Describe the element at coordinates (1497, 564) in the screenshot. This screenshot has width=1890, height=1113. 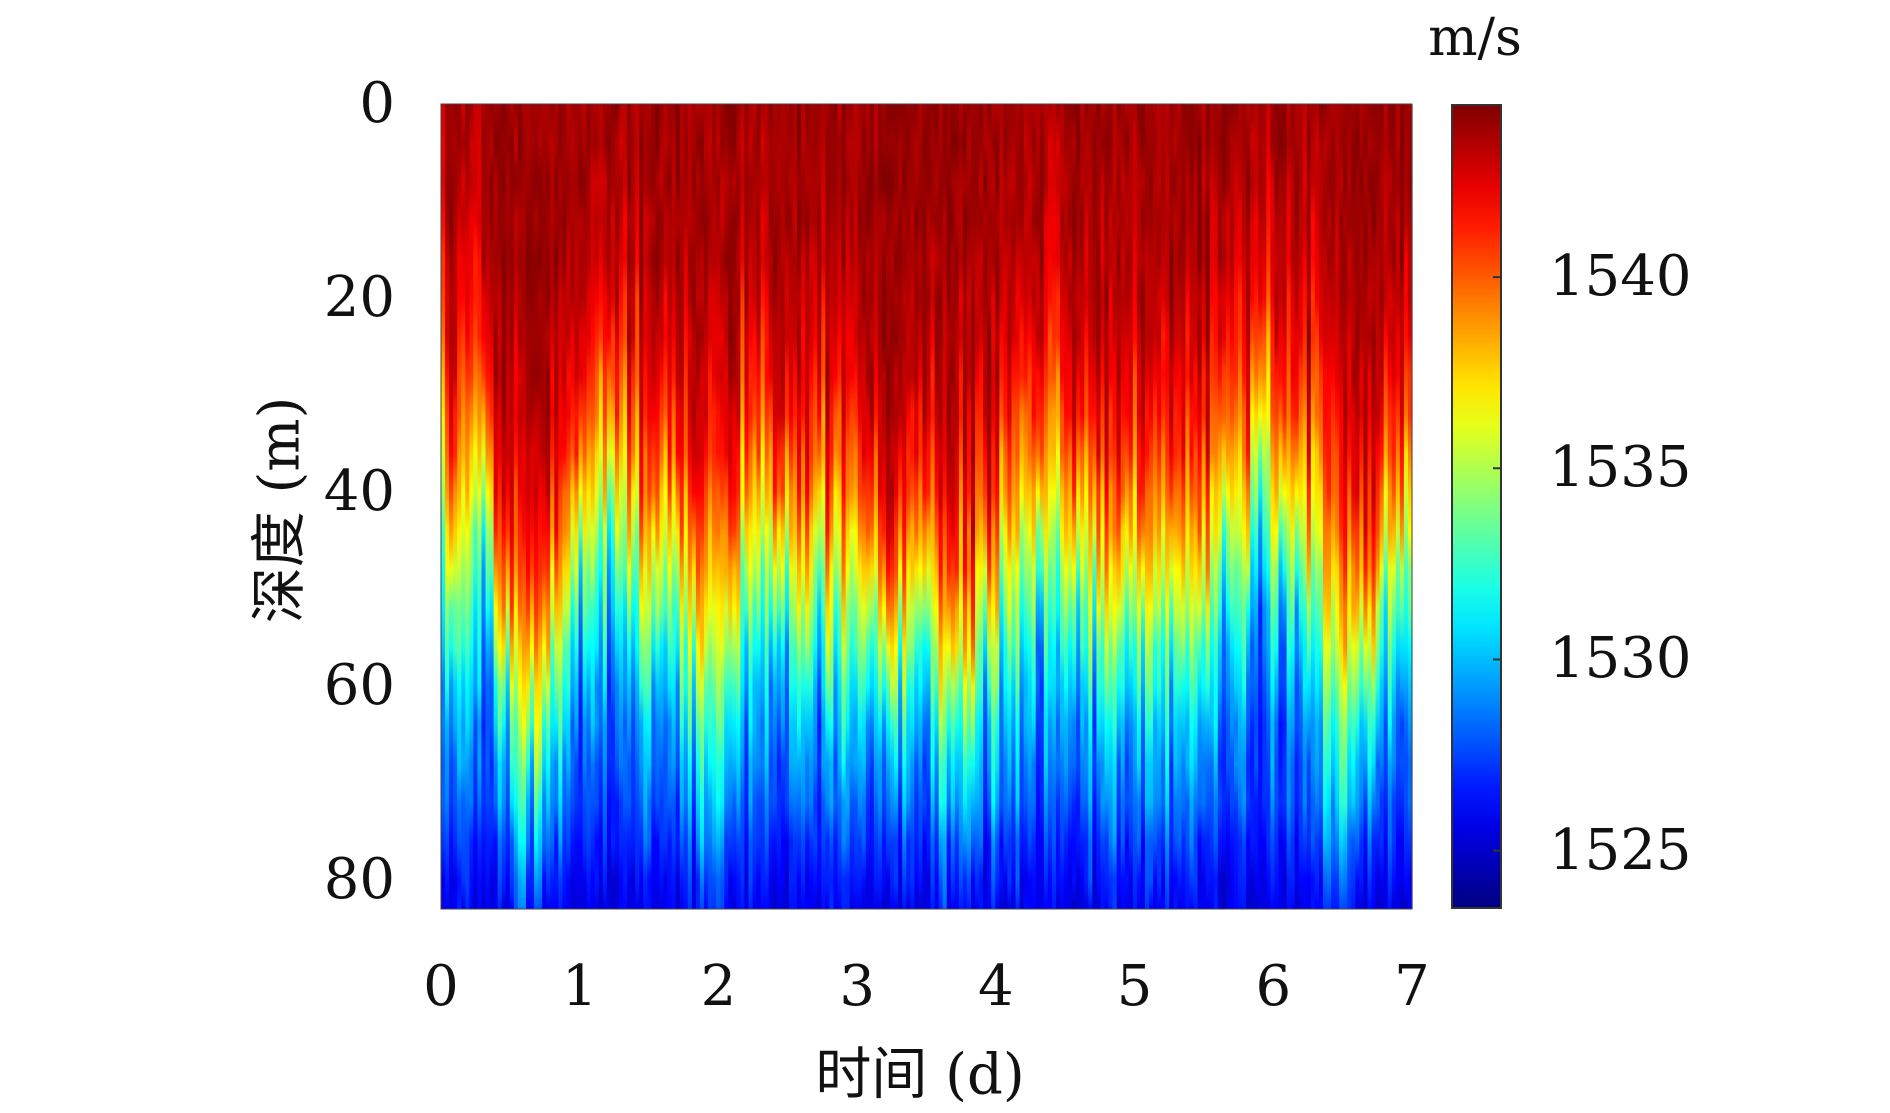
I see `colorbar-ticks` at that location.